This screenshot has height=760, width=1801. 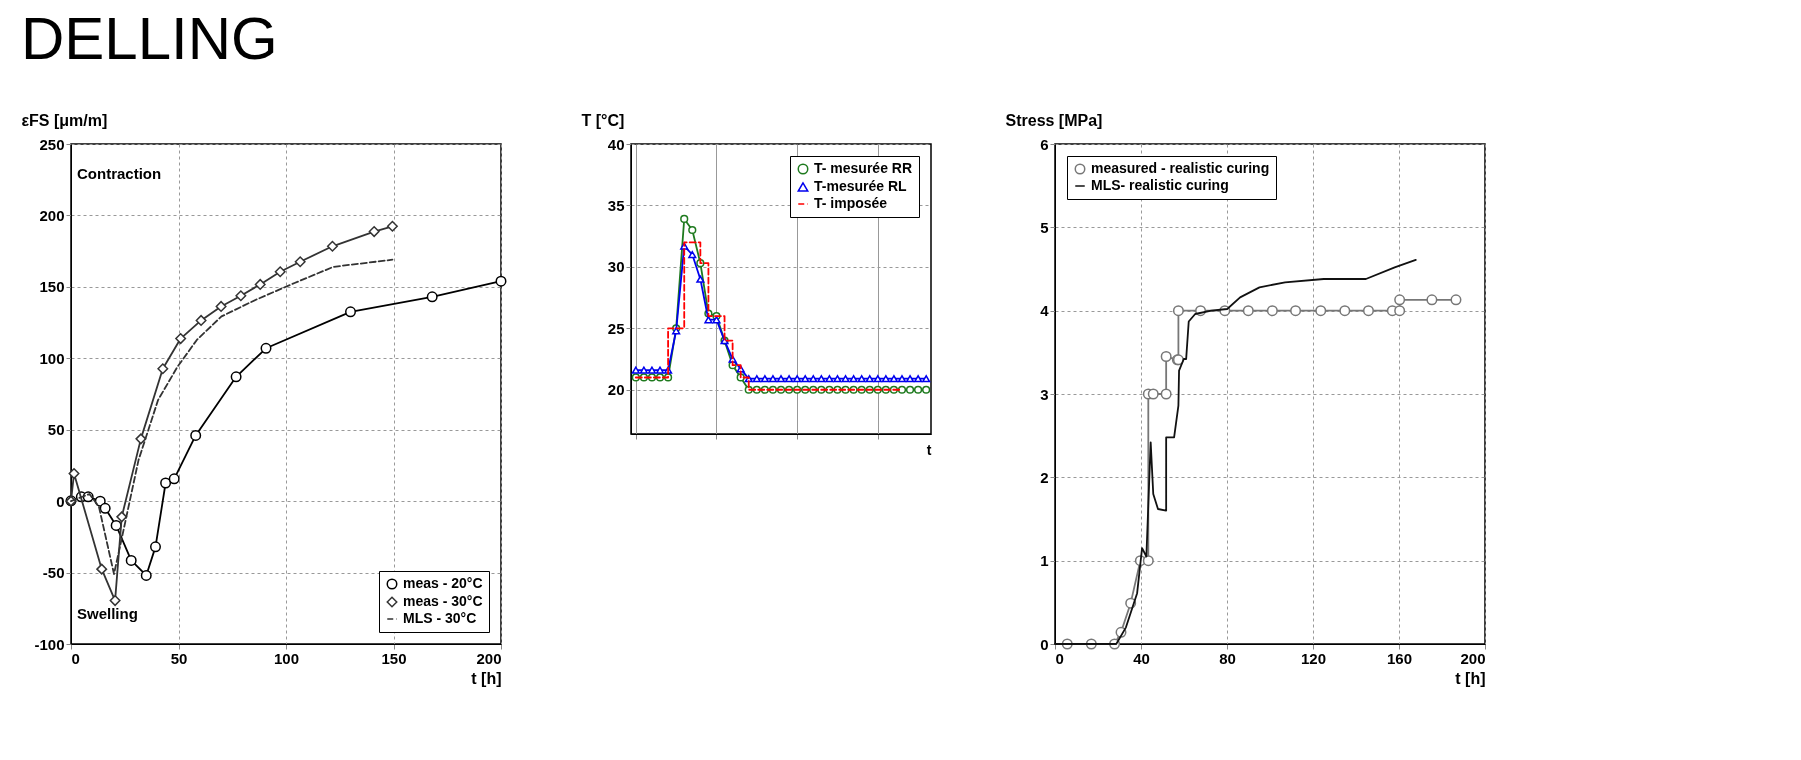 I want to click on legend-label: meas - 30°C, so click(x=443, y=601).